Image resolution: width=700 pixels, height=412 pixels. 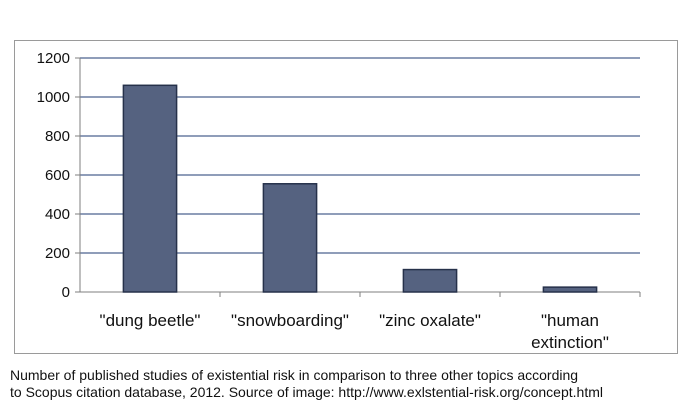 What do you see at coordinates (57, 253) in the screenshot?
I see `y-tick-label: 200` at bounding box center [57, 253].